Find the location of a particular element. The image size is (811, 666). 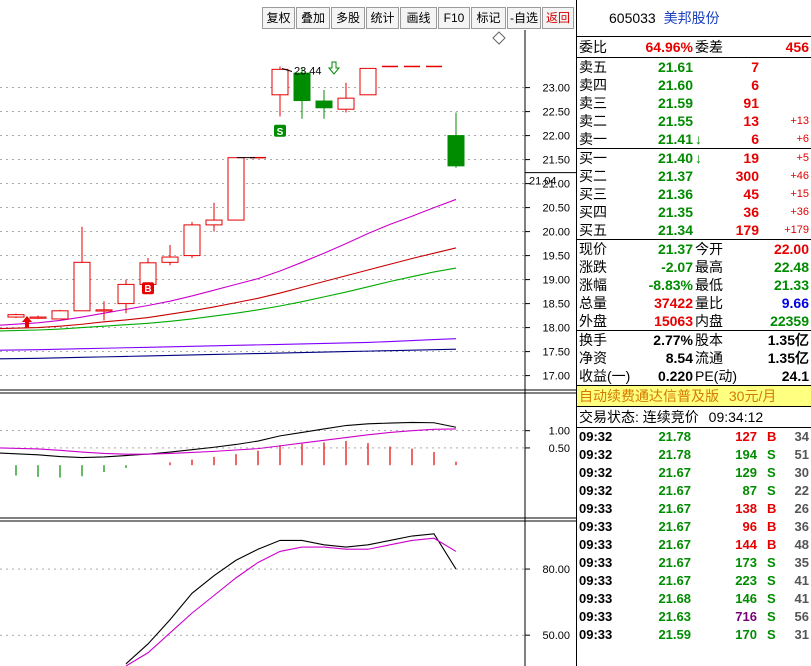

fund-value: 24.1 is located at coordinates (795, 376).